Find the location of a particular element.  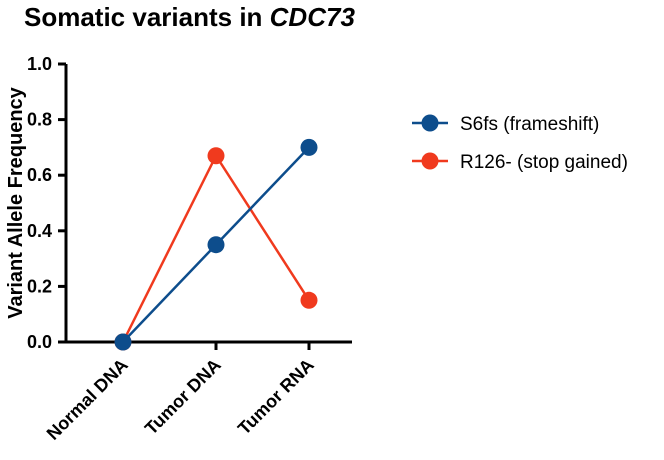

chart-title-gene: CDC73 is located at coordinates (313, 17).